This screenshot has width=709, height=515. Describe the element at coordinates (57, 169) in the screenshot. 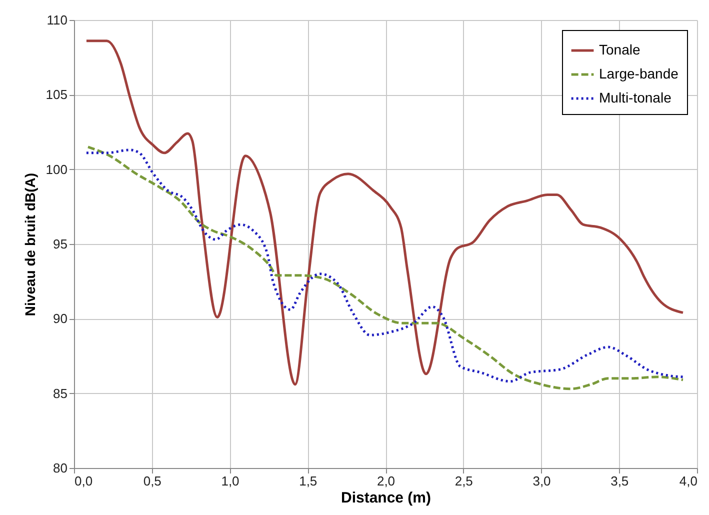

I see `y-tick-label: 100` at that location.